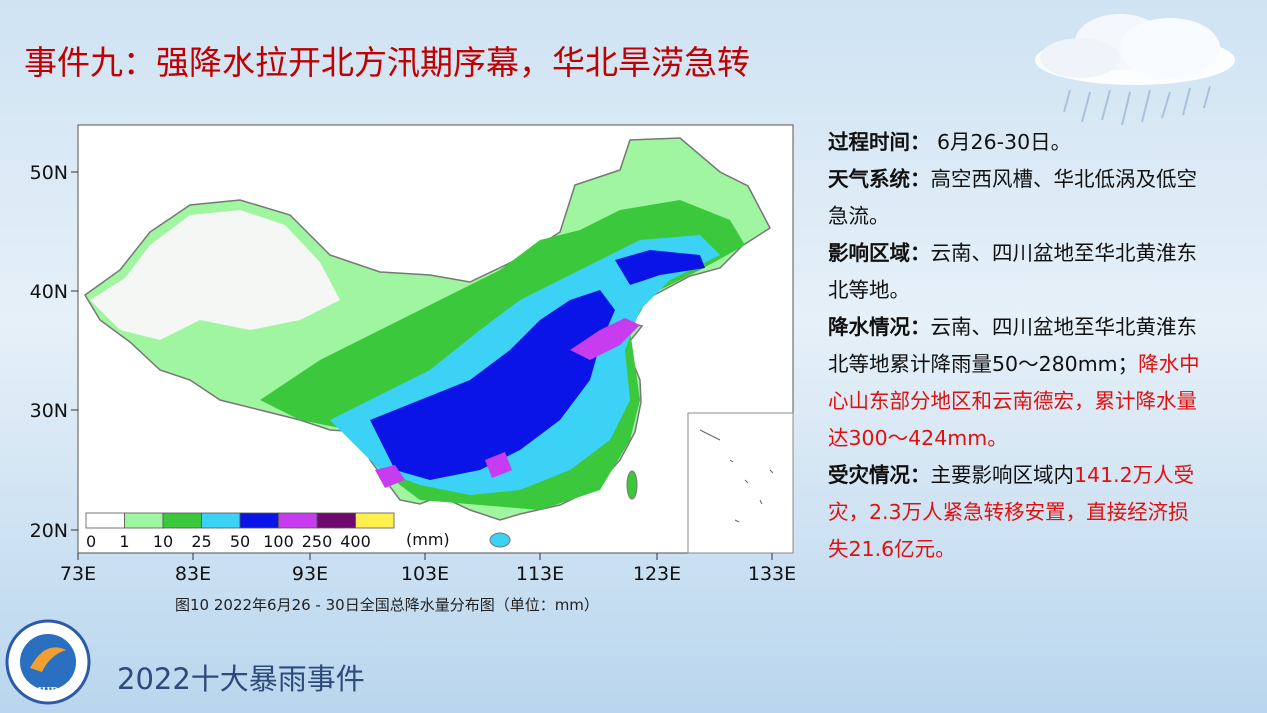 Image resolution: width=1267 pixels, height=713 pixels. I want to click on x-tick-label: 123E, so click(657, 574).